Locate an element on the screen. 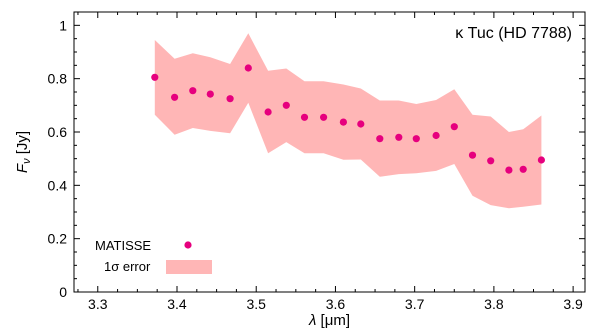 This screenshot has height=329, width=589. x-axis-title: λ [μm] is located at coordinates (329, 320).